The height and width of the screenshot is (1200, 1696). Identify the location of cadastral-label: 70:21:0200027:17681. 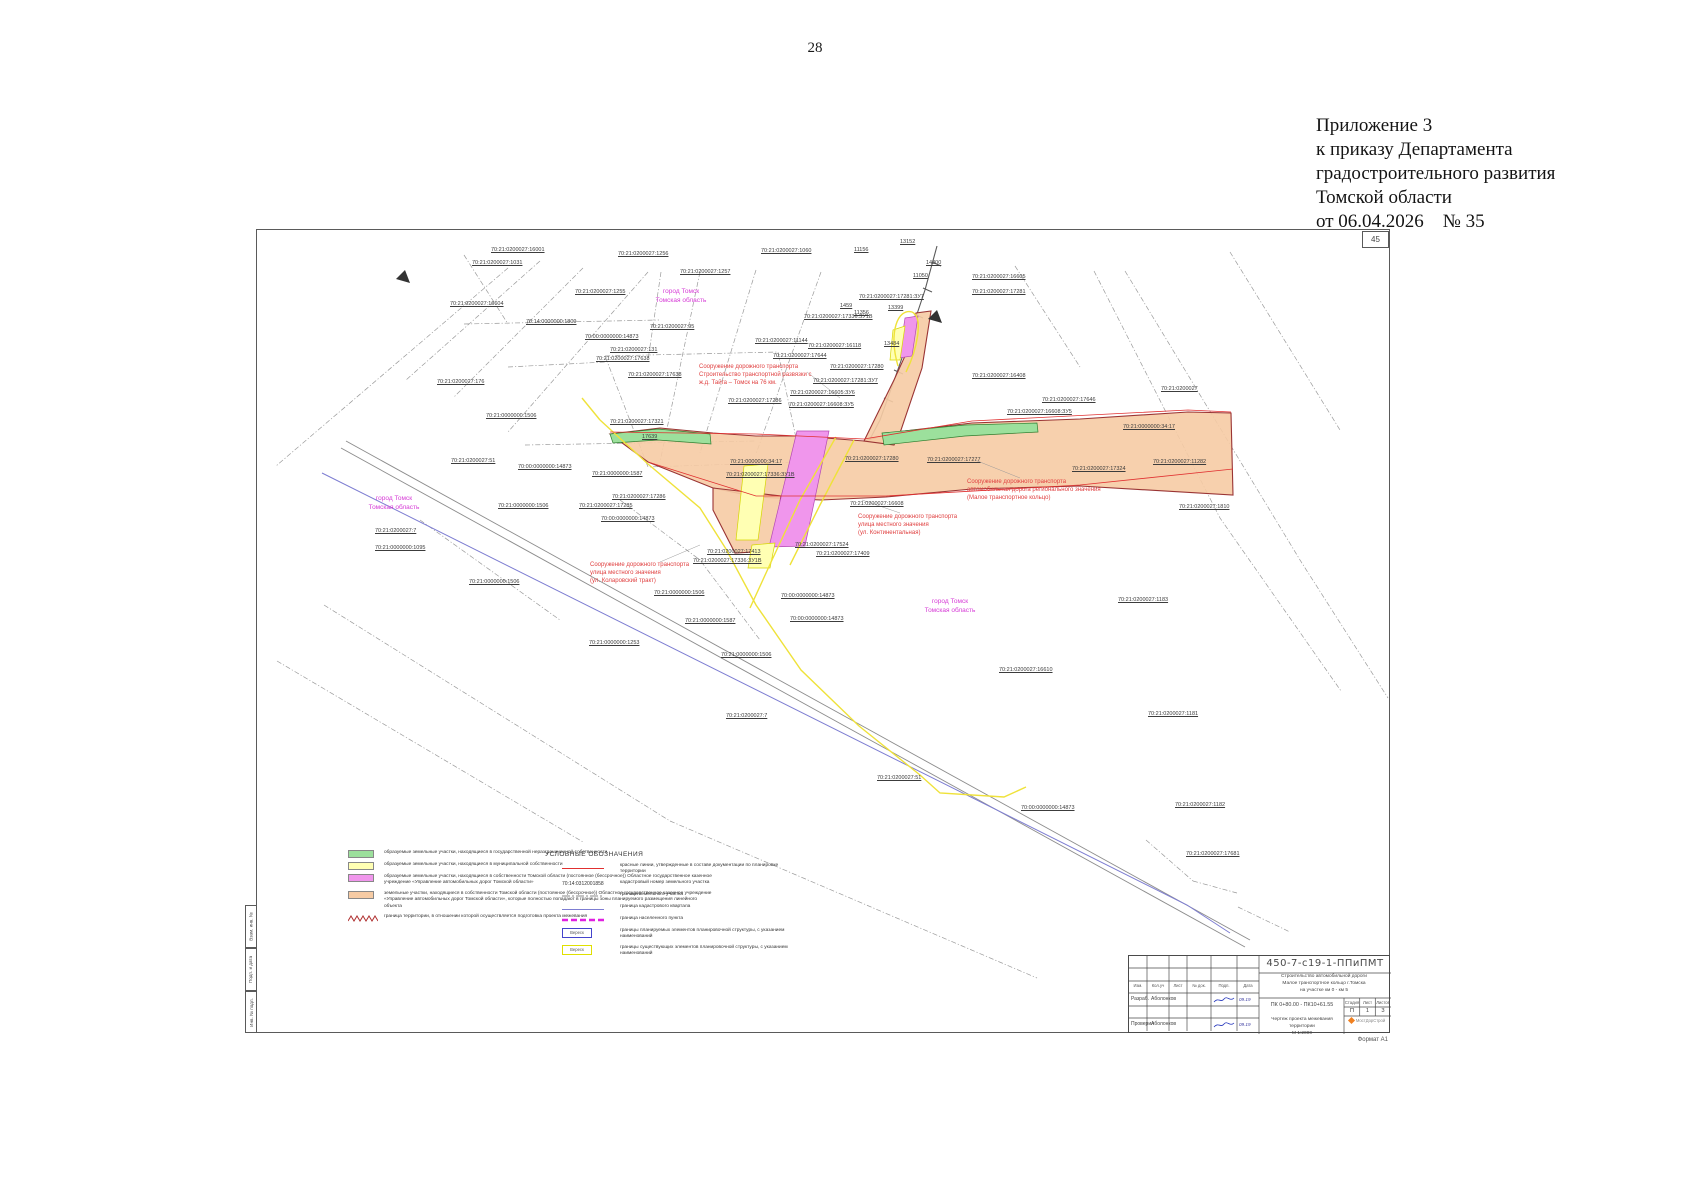
(1213, 854).